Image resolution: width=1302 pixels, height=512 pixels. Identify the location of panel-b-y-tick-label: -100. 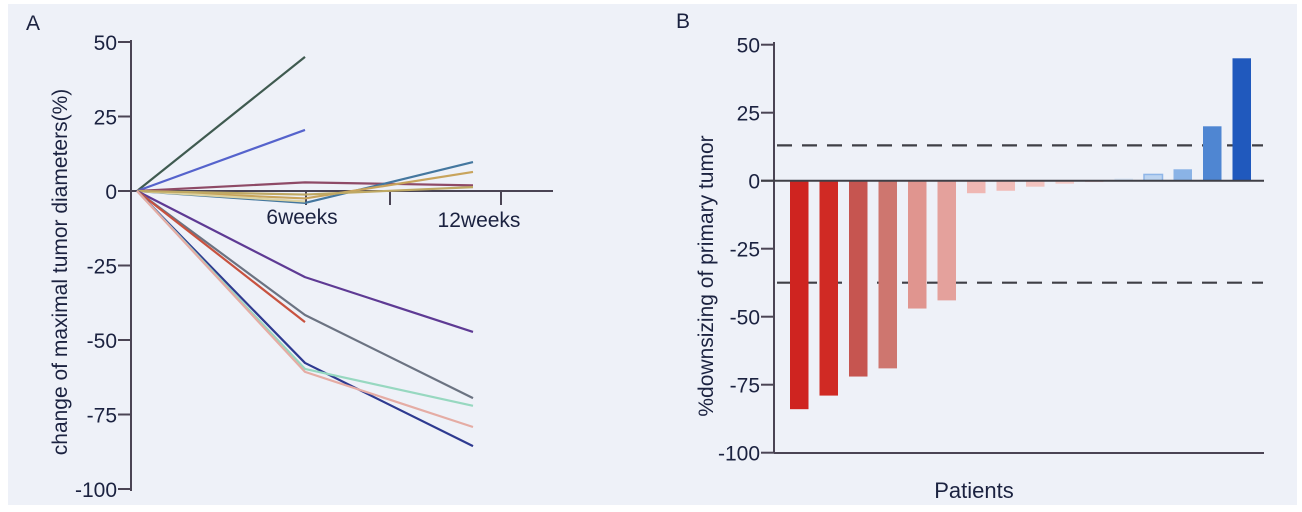
(739, 454).